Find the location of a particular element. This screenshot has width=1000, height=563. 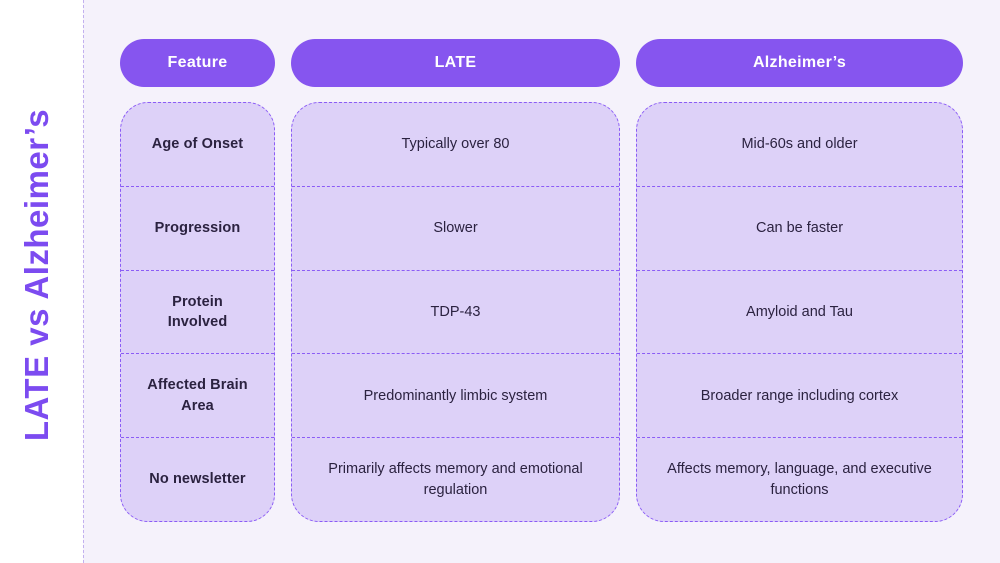

column-header-feature: Feature is located at coordinates (197, 63).